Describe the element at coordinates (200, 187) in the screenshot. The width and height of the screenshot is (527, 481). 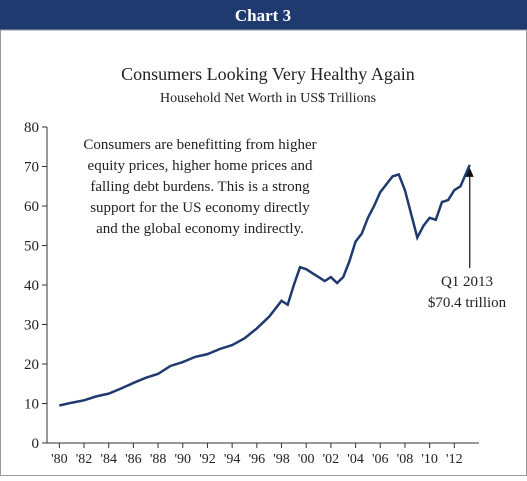
I see `annotation: falling debt burdens. This is a strong` at that location.